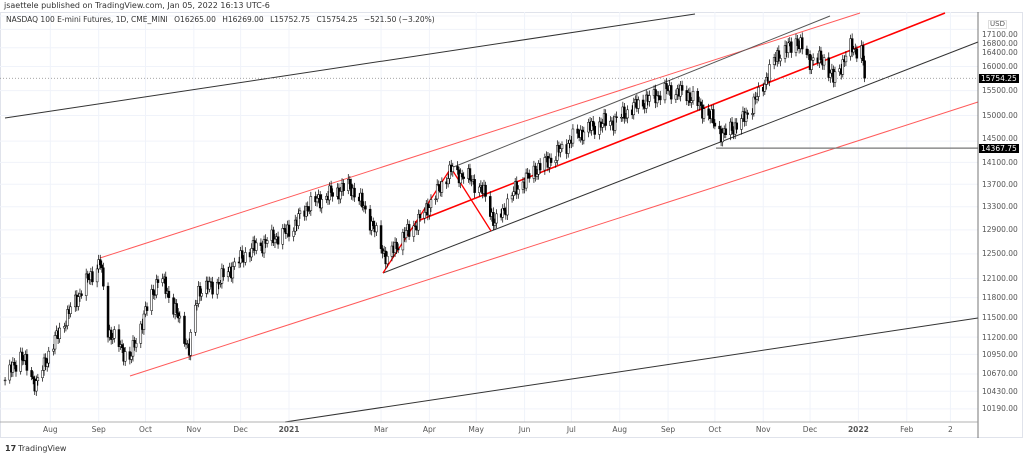  I want to click on x-tick-label: Jun, so click(524, 429).